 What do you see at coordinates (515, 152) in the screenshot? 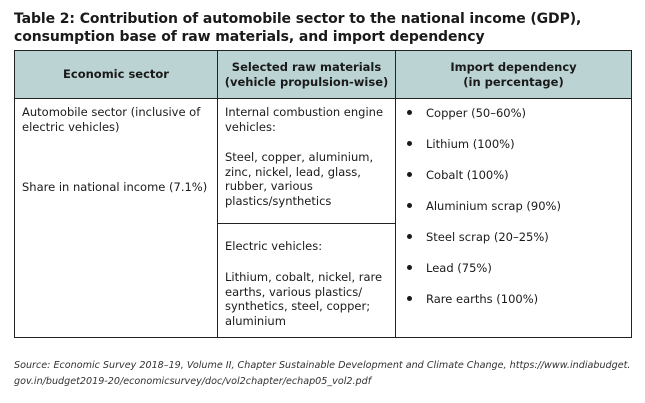
I see `list-item: Lithium (100%)` at bounding box center [515, 152].